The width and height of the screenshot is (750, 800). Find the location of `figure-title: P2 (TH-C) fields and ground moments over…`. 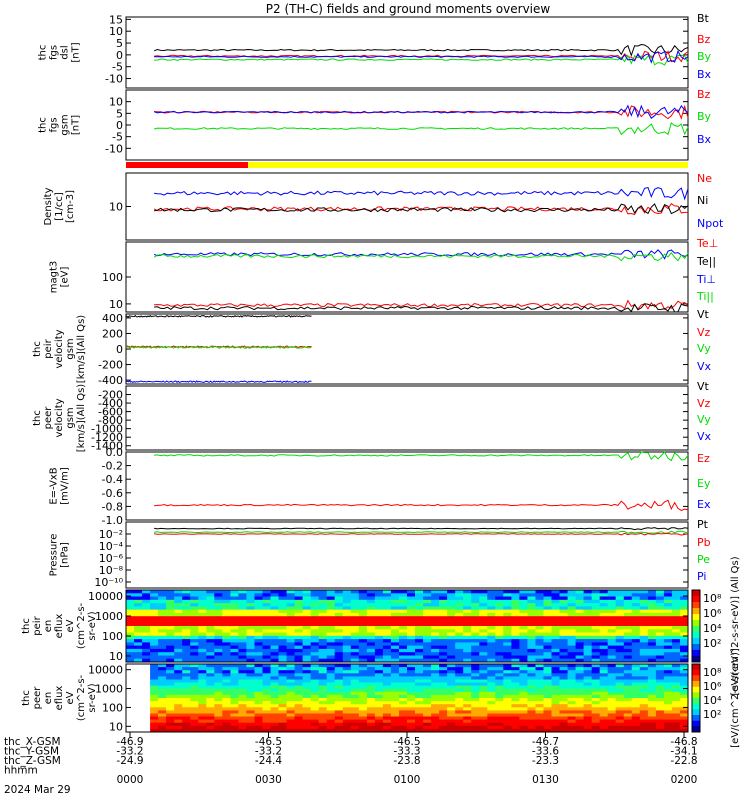

figure-title: P2 (TH-C) fields and ground moments over… is located at coordinates (408, 9).